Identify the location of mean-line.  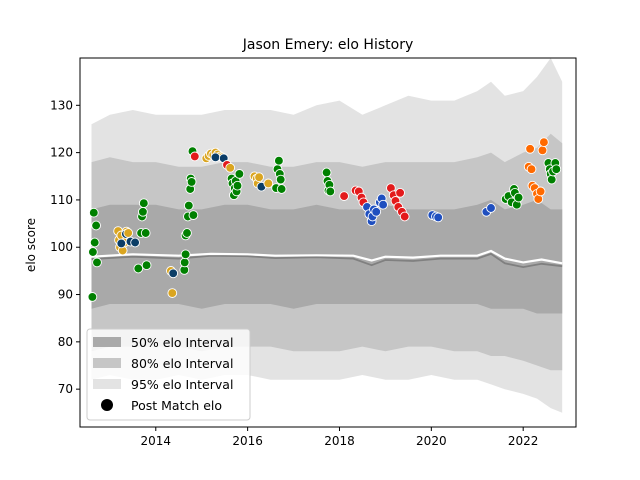
(327, 260).